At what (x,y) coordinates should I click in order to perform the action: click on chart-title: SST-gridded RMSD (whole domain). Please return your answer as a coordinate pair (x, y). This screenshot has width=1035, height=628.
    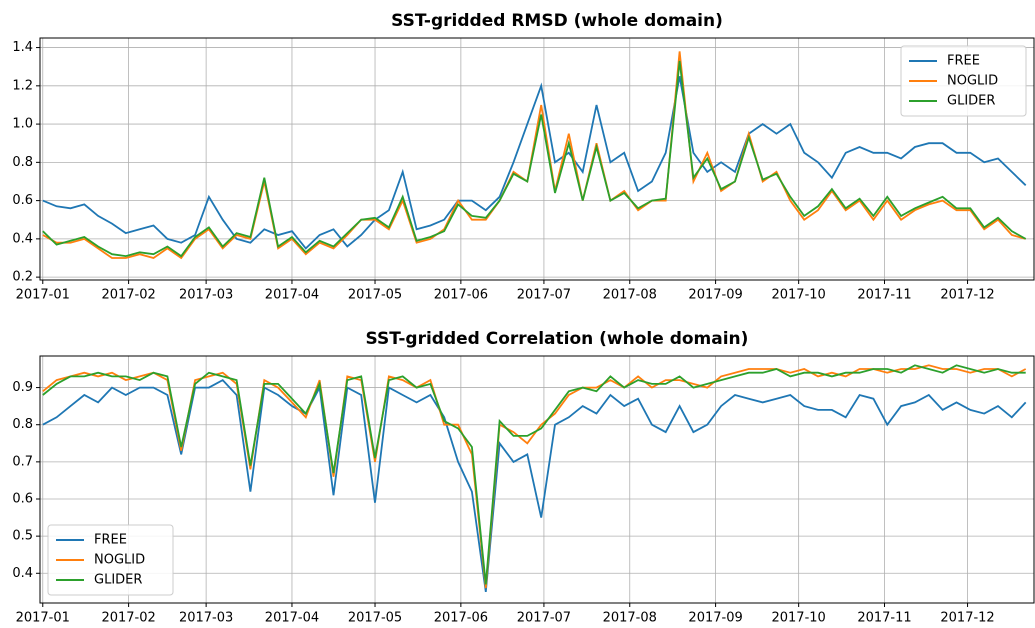
    Looking at the image, I should click on (557, 21).